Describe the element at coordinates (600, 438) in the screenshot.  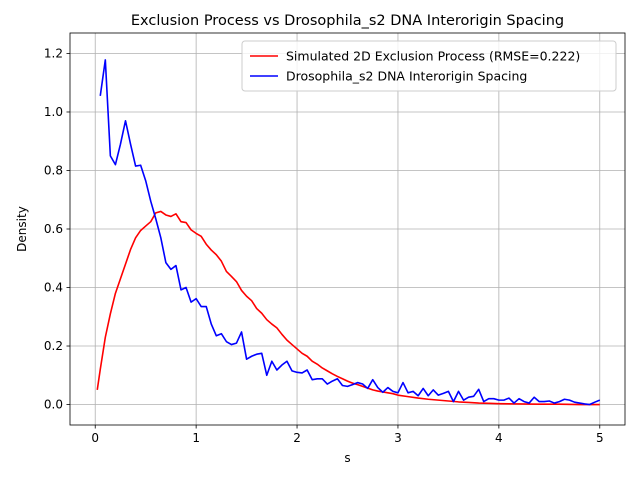
I see `x-tick-label: 5` at that location.